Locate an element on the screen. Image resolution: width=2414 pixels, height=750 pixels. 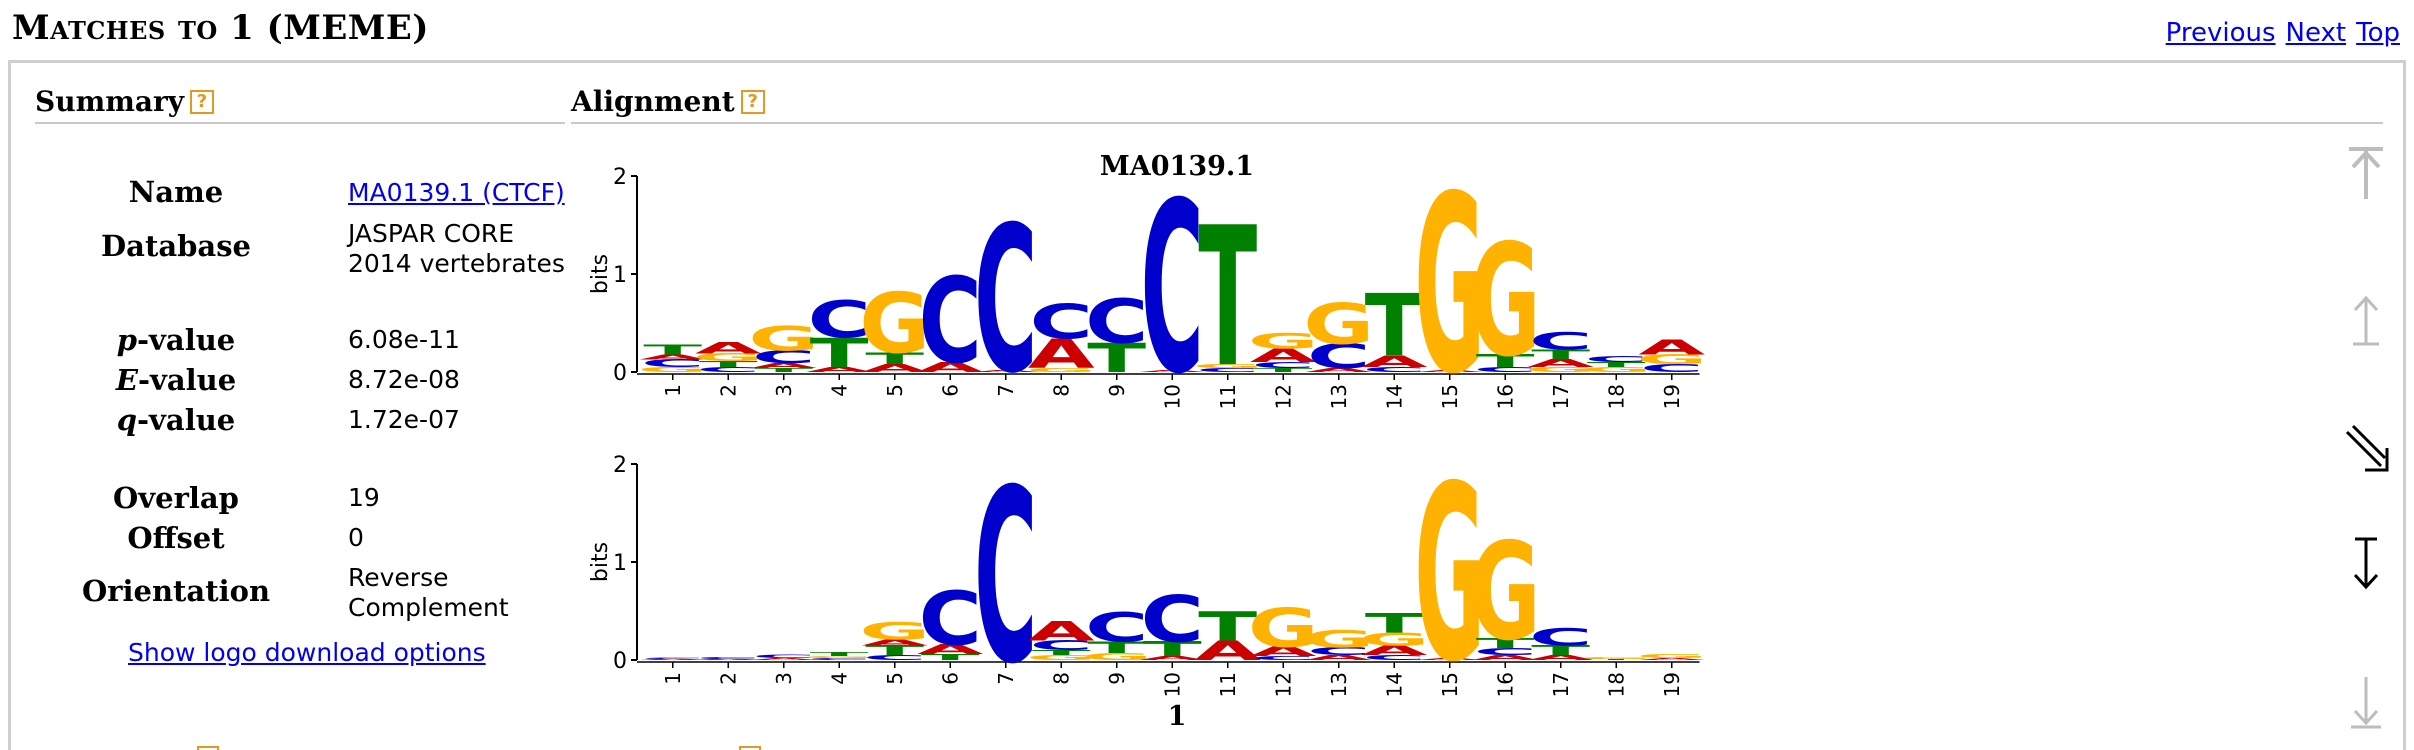
top-logo-position-label: 3 is located at coordinates (784, 390).